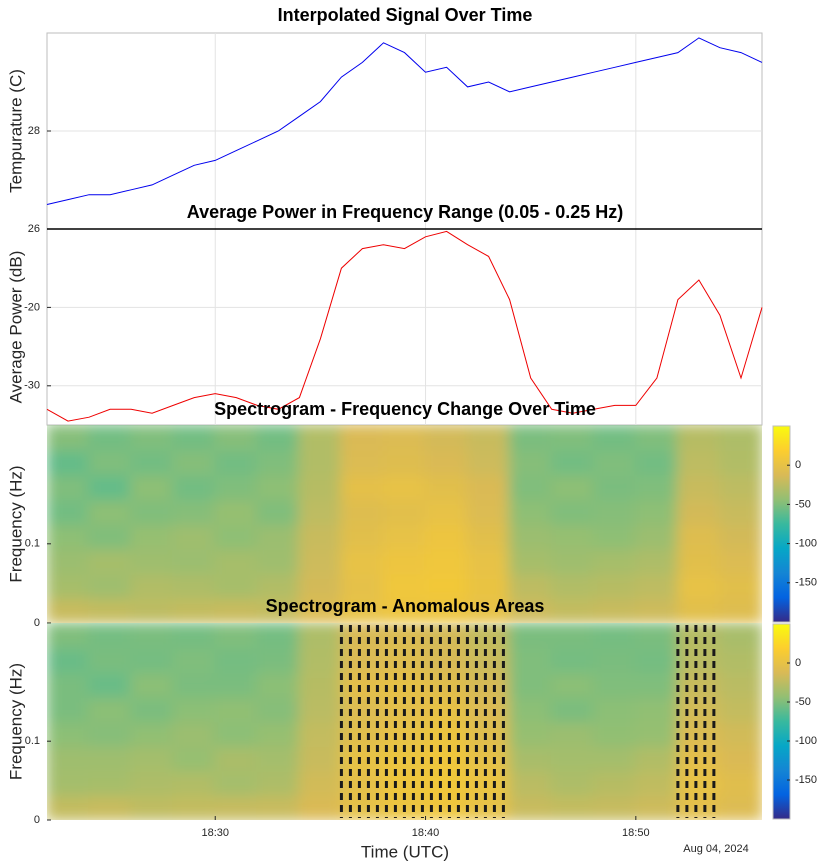  What do you see at coordinates (806, 780) in the screenshot?
I see `colorbar-tick-label: -150` at bounding box center [806, 780].